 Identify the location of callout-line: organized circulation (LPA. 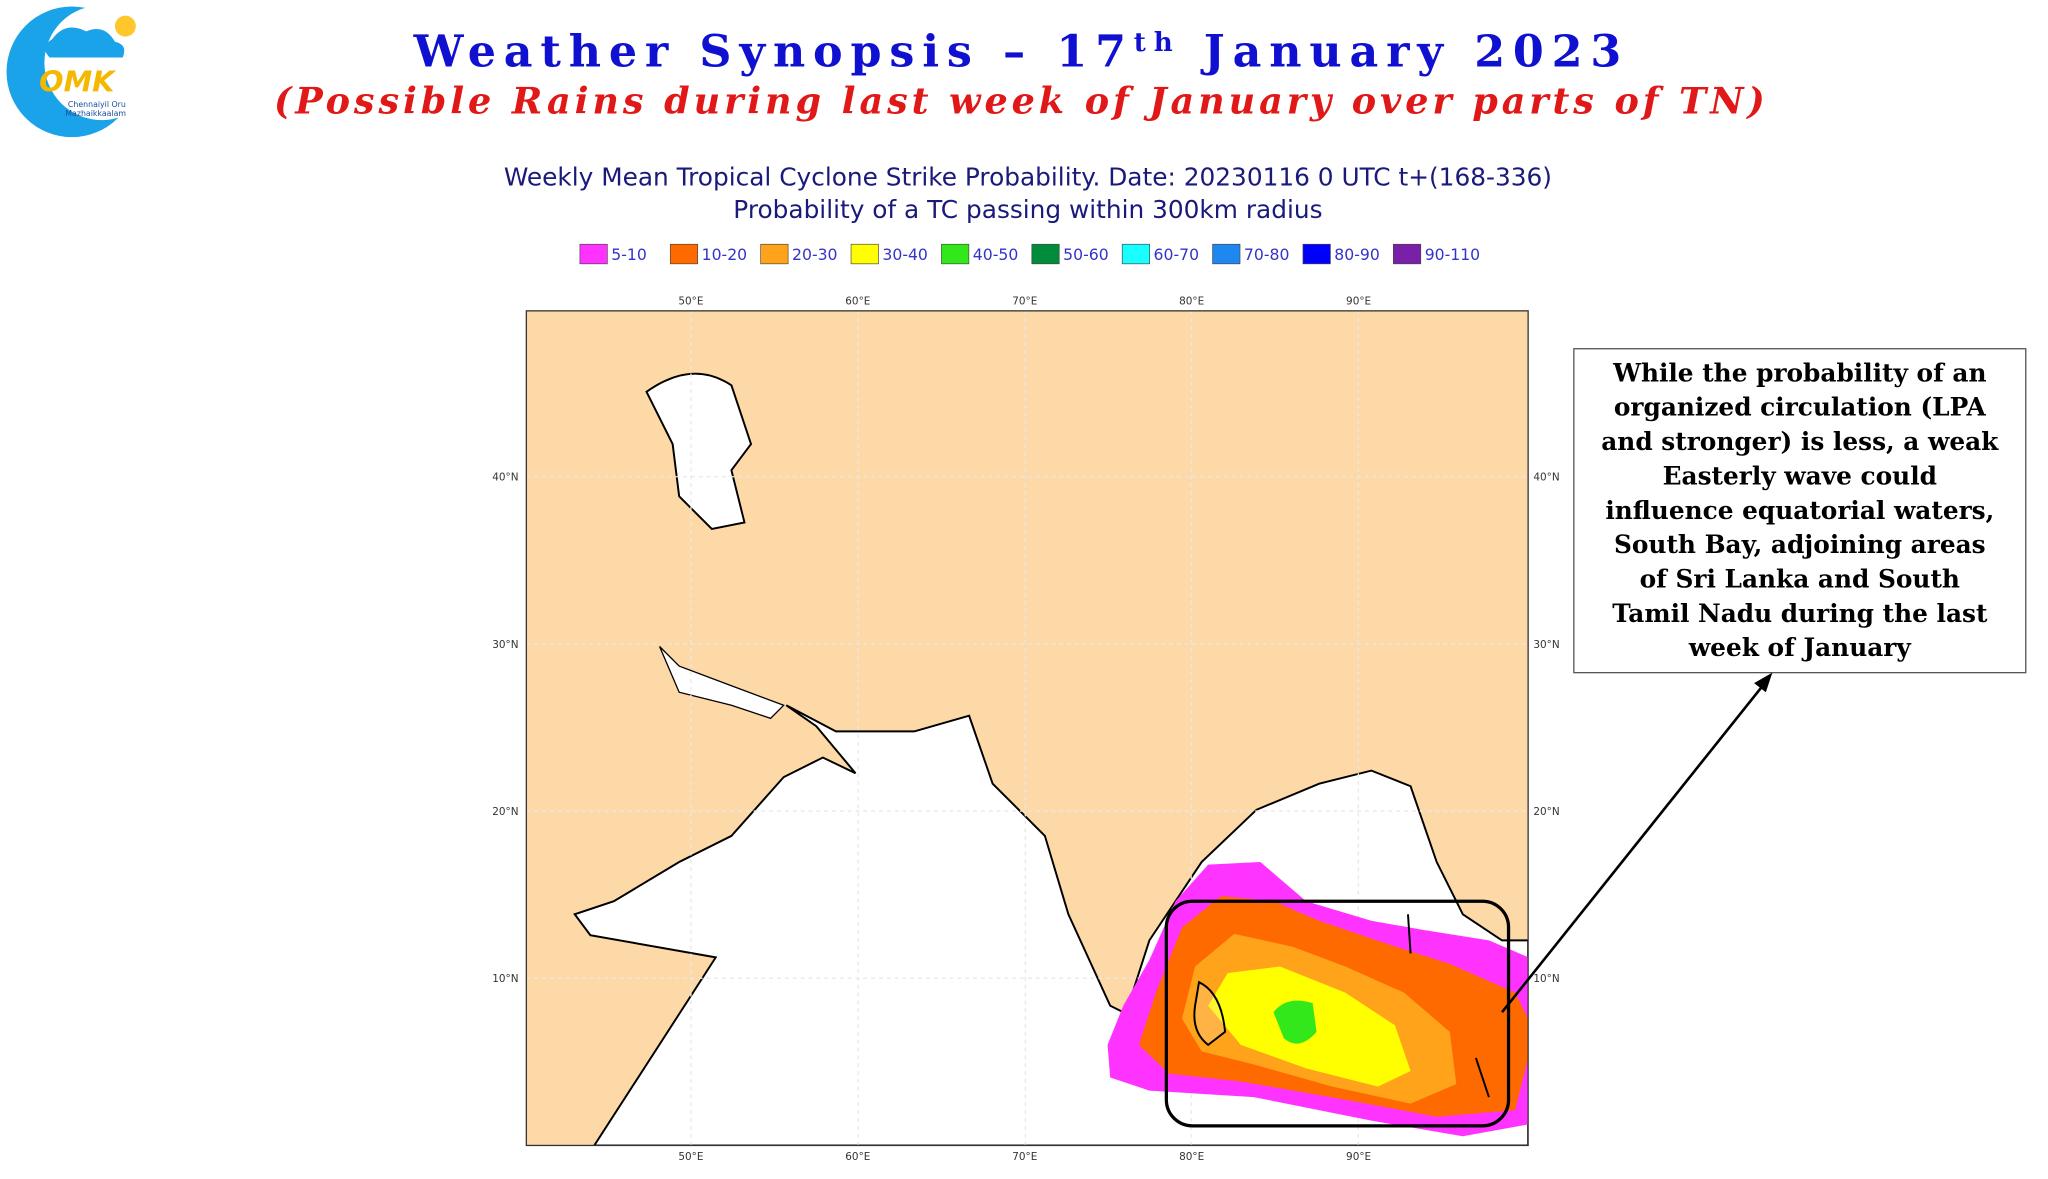
(1800, 407).